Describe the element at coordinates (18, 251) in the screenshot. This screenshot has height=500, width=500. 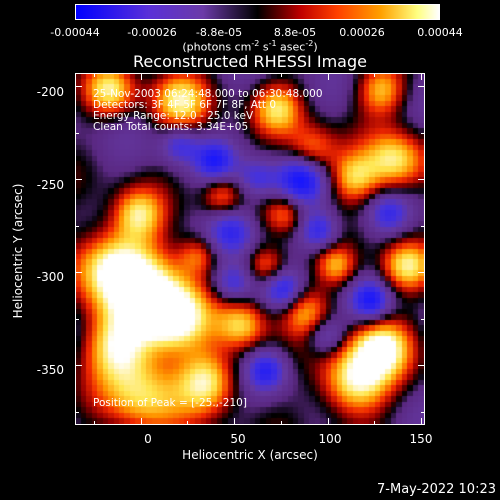
I see `y-axis-label: Heliocentric Y (arcsec)` at that location.